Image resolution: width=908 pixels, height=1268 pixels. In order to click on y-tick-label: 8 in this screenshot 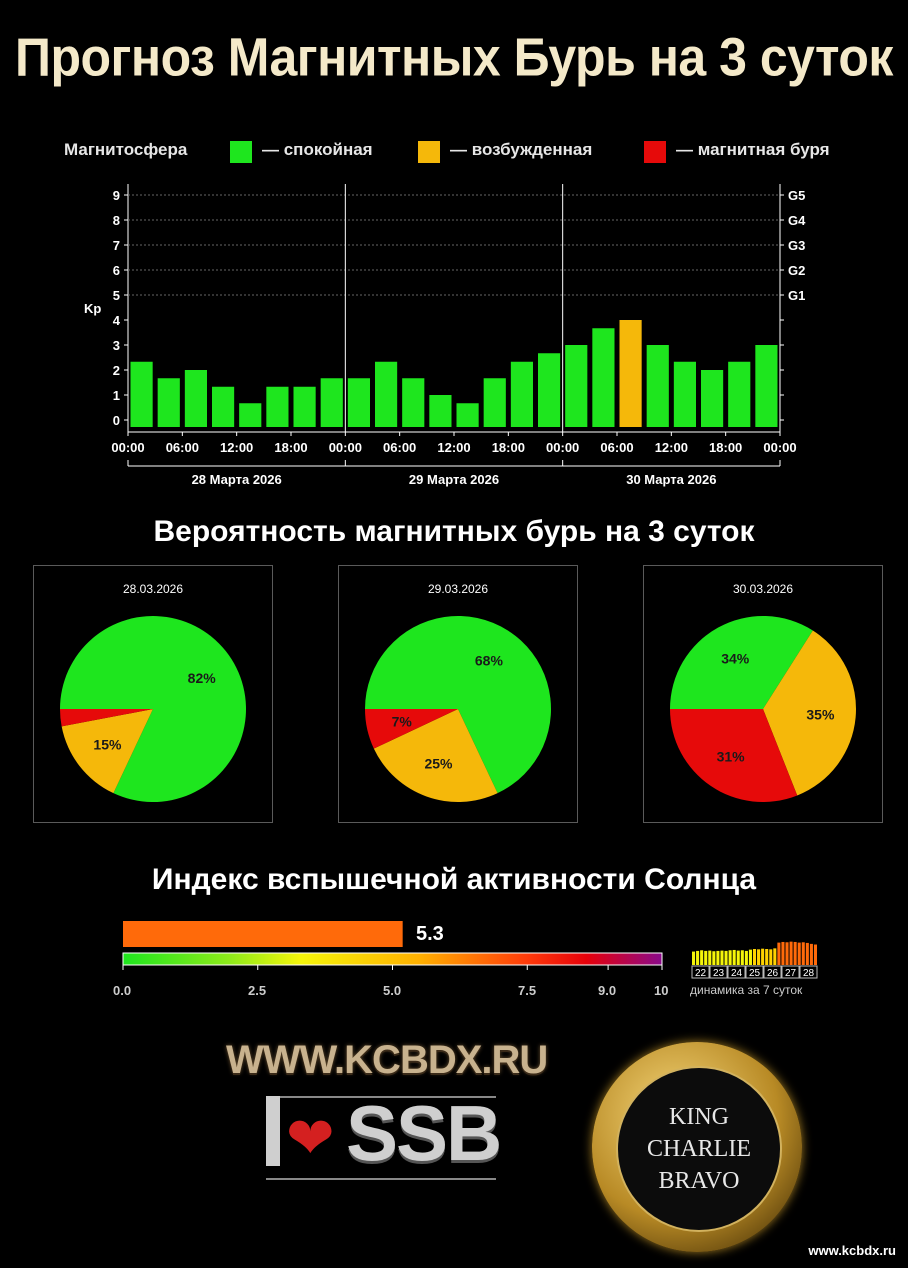, I will do `click(116, 220)`.